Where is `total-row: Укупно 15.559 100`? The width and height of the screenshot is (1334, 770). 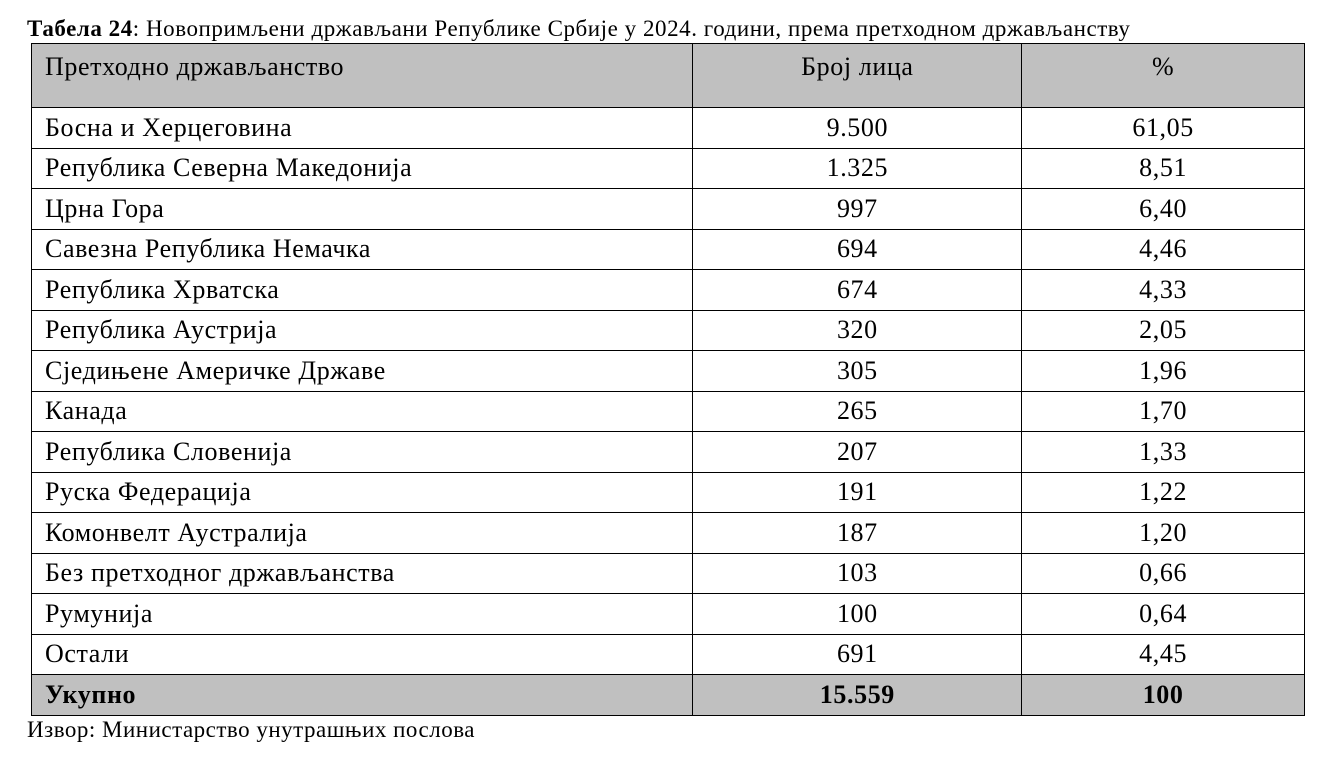
total-row: Укупно 15.559 100 is located at coordinates (667, 695).